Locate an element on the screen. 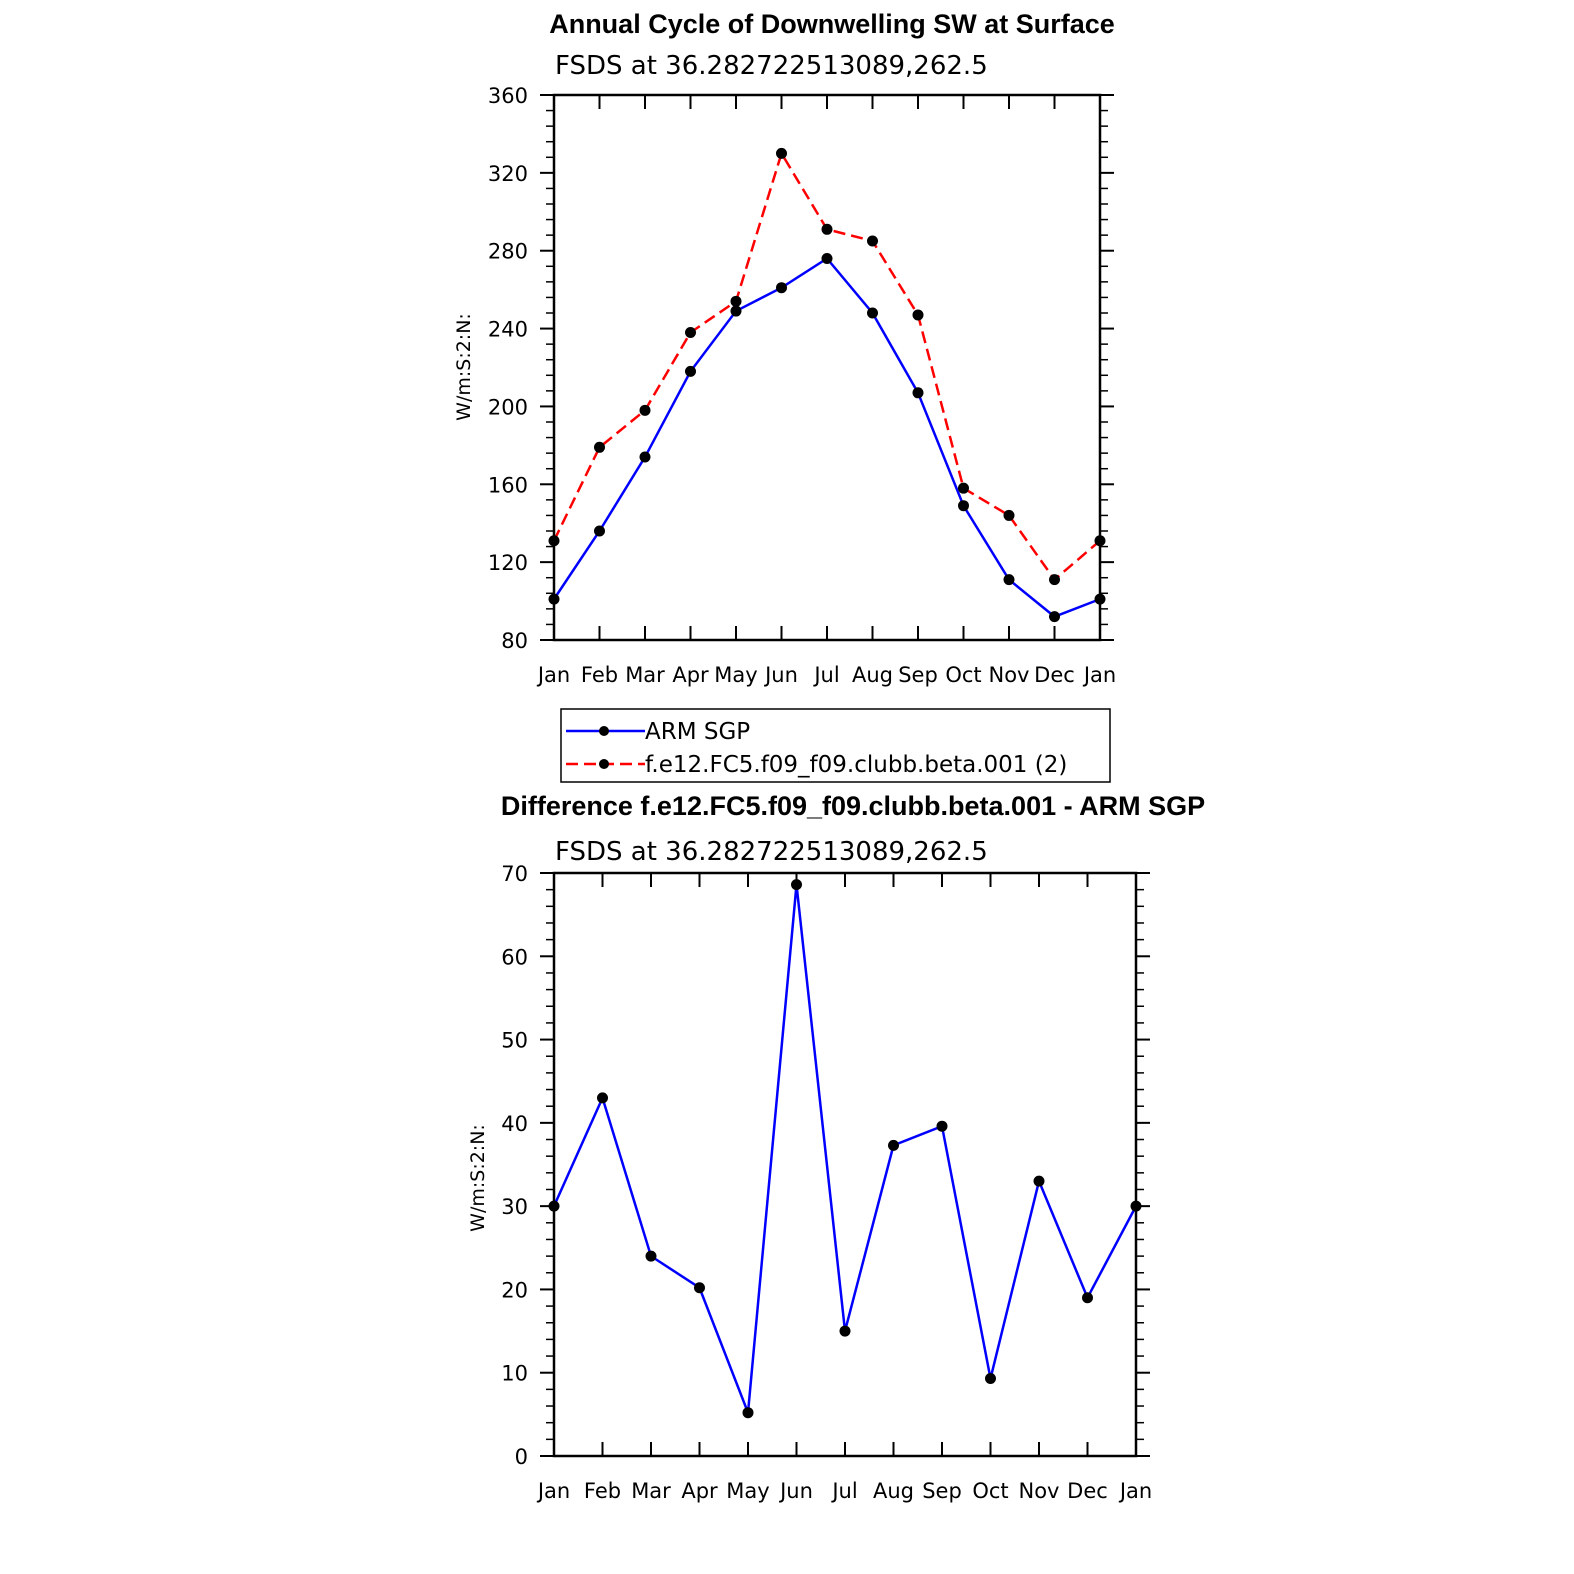 Image resolution: width=1574 pixels, height=1574 pixels. chart1-subtitle: FSDS at 36.282722513089,262.5 is located at coordinates (771, 66).